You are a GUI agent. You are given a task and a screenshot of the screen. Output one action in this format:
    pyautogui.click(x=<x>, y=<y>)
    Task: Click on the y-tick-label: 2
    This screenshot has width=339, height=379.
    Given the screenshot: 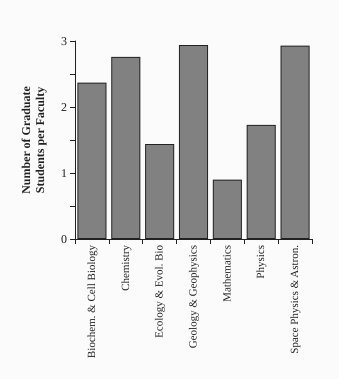 What is the action you would take?
    pyautogui.click(x=64, y=107)
    